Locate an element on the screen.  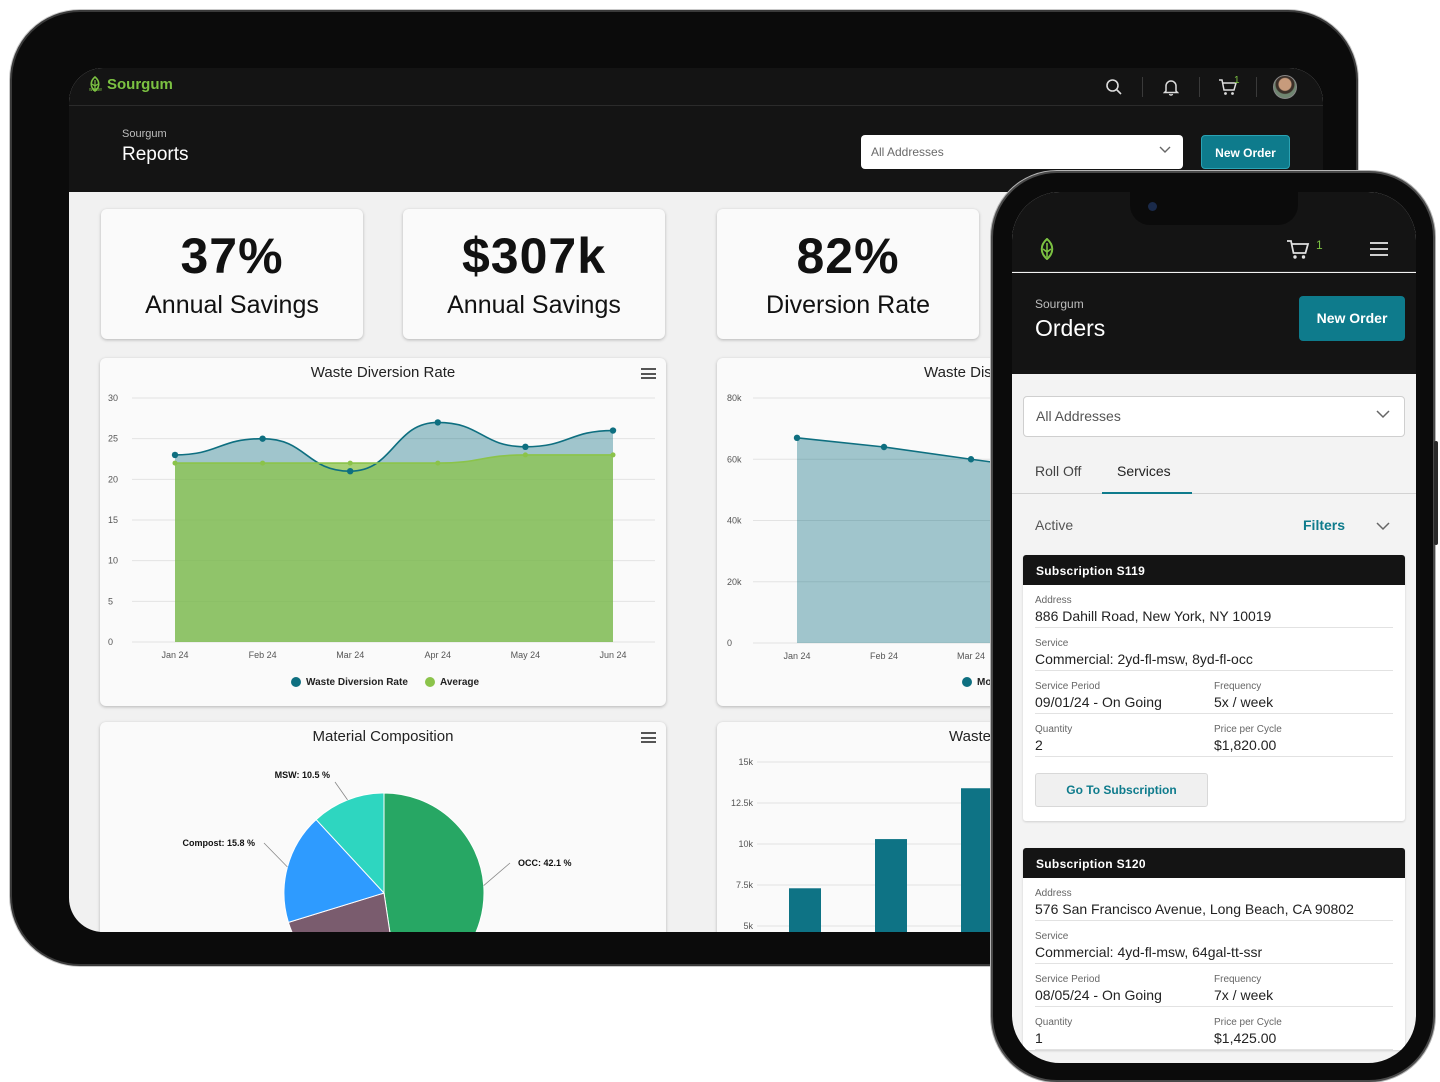
address-select-value: All Addresses is located at coordinates (1078, 416).